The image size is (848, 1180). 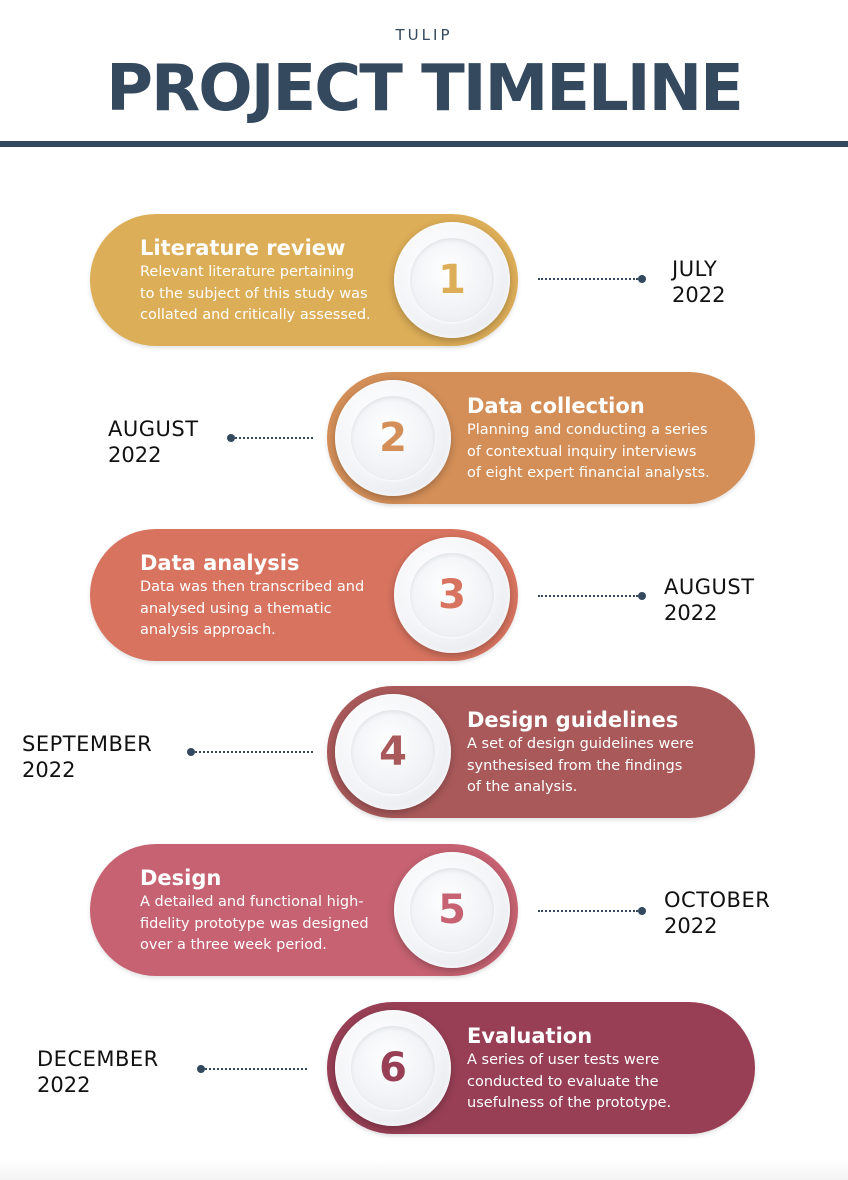 I want to click on step-number: 6, so click(x=393, y=1068).